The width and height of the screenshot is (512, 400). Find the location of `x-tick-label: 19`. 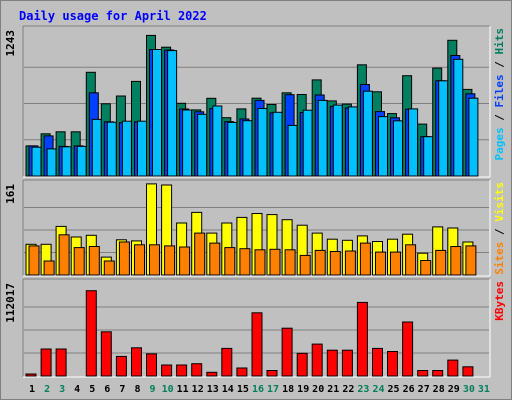

x-tick-label: 19 is located at coordinates (303, 389).